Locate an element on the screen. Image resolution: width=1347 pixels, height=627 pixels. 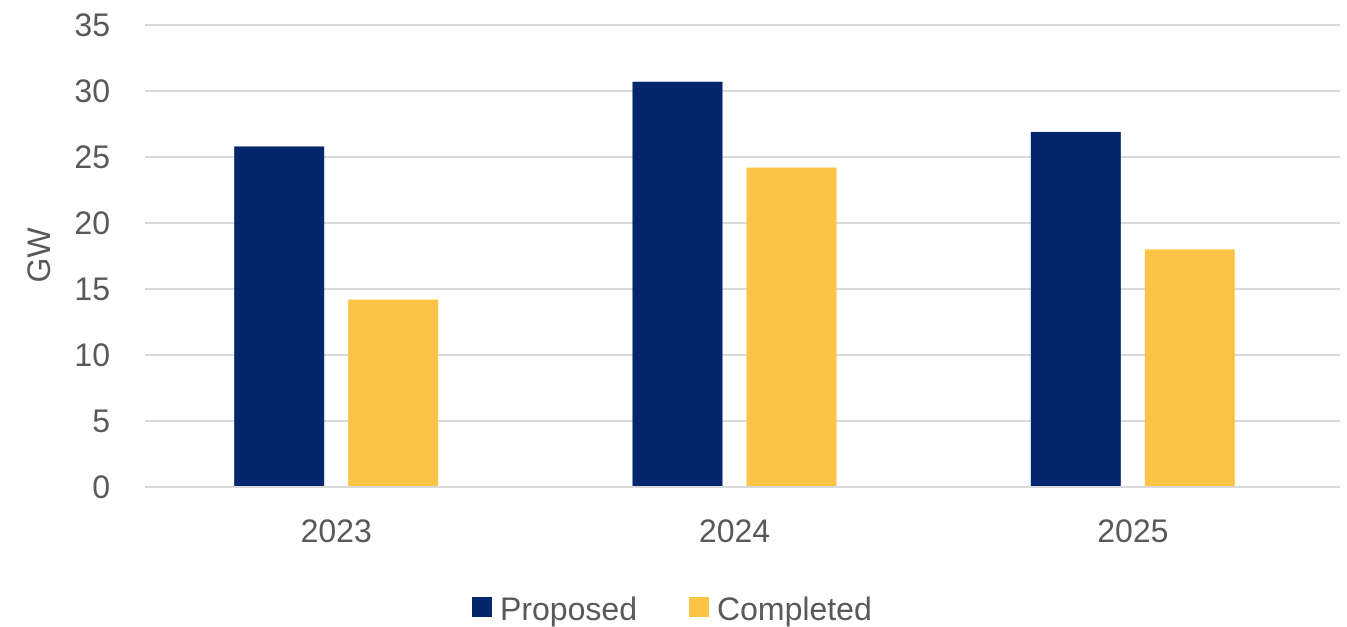
y-tick-label: 20 is located at coordinates (92, 223).